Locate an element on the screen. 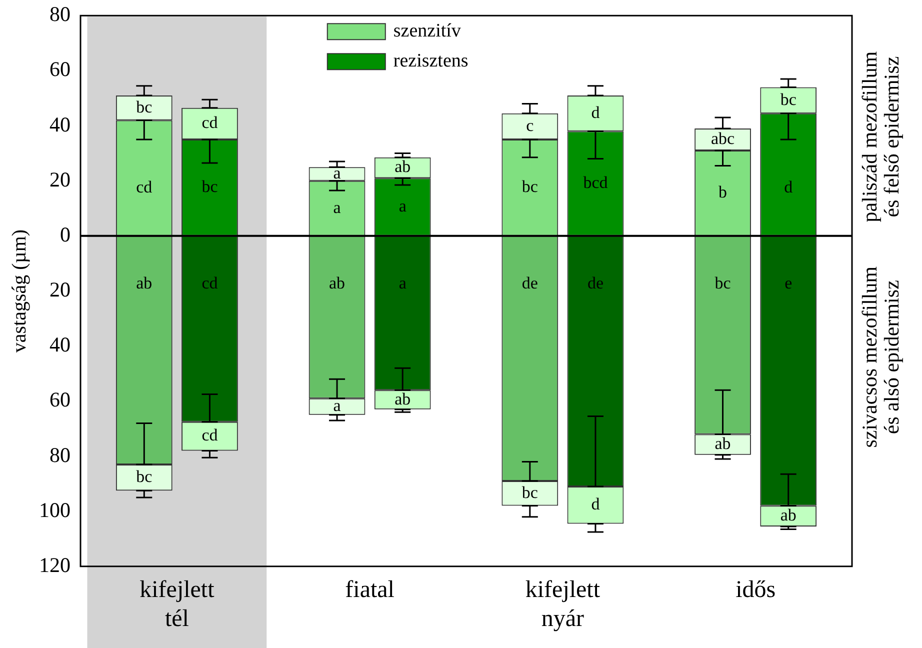 Image resolution: width=922 pixels, height=648 pixels. data-label: c is located at coordinates (530, 125).